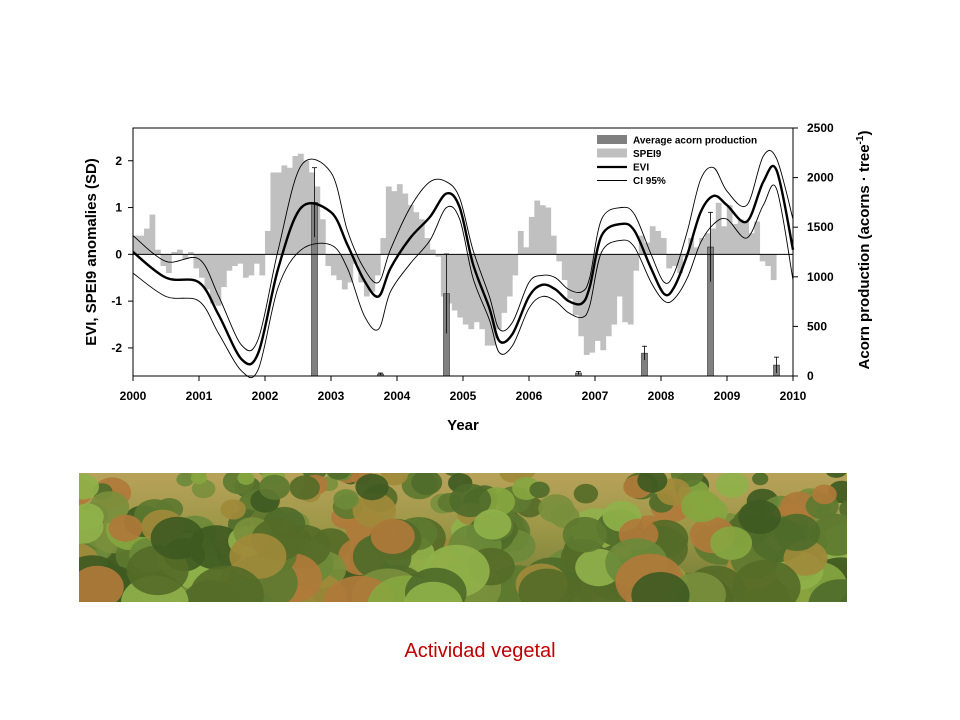  I want to click on x-tick-label: 2003, so click(331, 396).